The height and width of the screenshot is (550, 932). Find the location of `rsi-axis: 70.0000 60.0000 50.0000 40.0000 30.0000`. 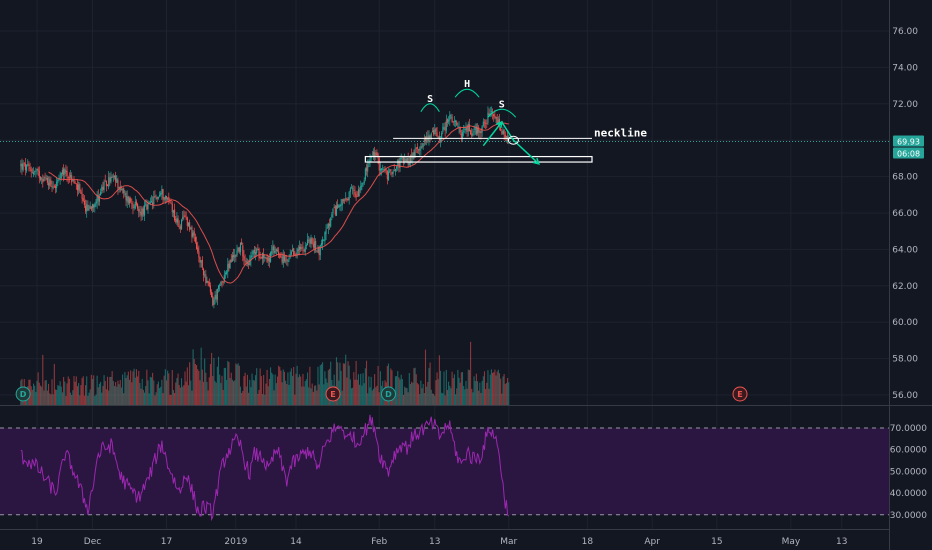

rsi-axis: 70.0000 60.0000 50.0000 40.0000 30.0000 is located at coordinates (908, 472).